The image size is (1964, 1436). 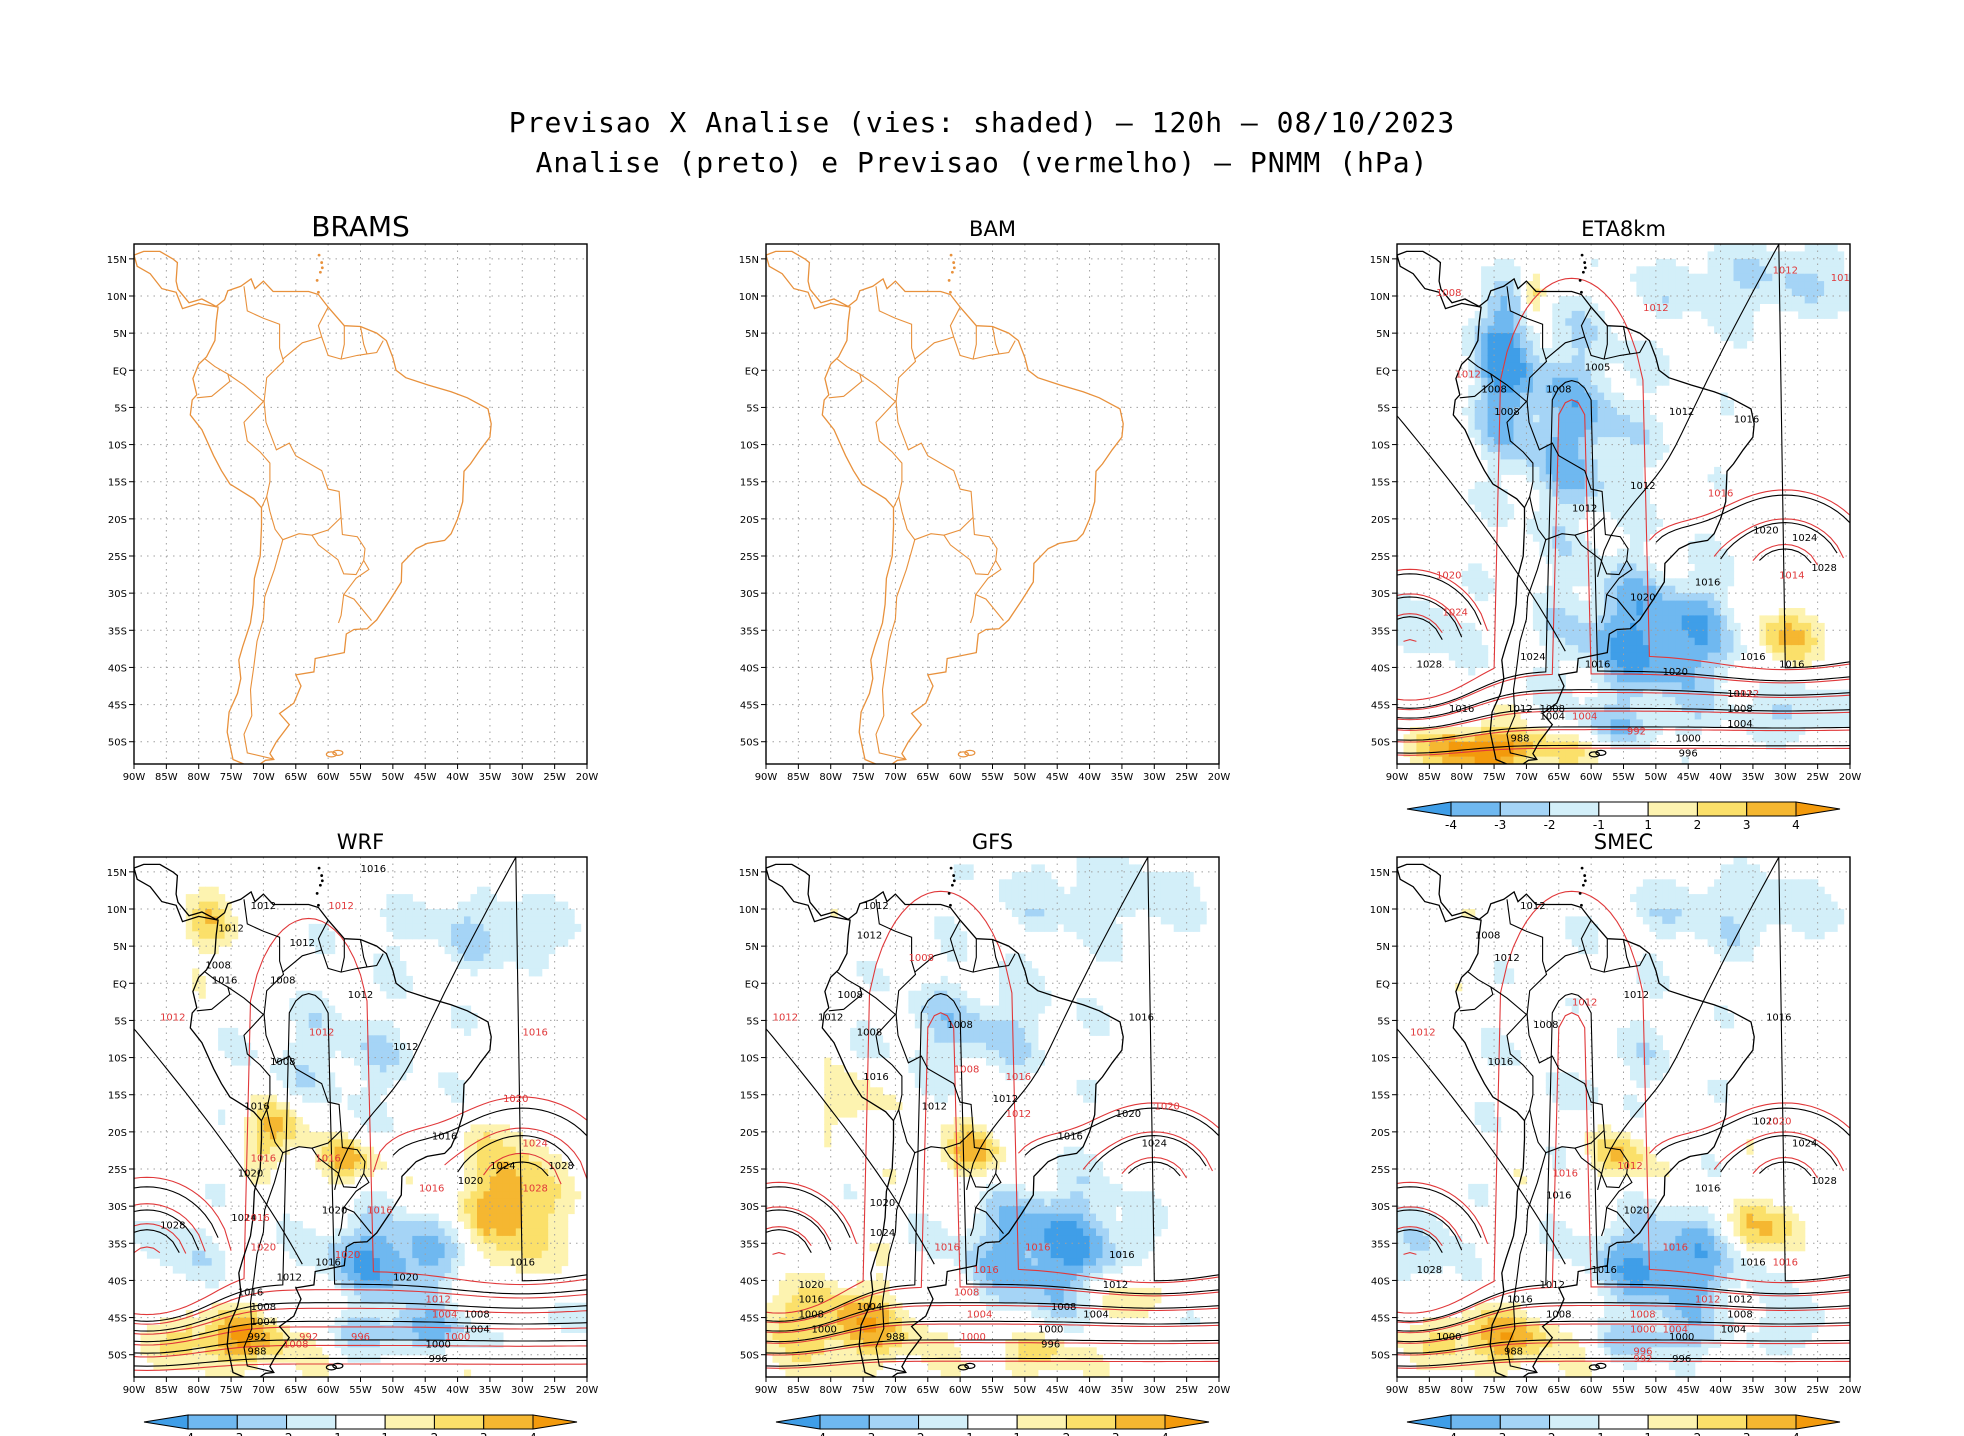 What do you see at coordinates (992, 777) in the screenshot?
I see `x-tick-label: 55W` at bounding box center [992, 777].